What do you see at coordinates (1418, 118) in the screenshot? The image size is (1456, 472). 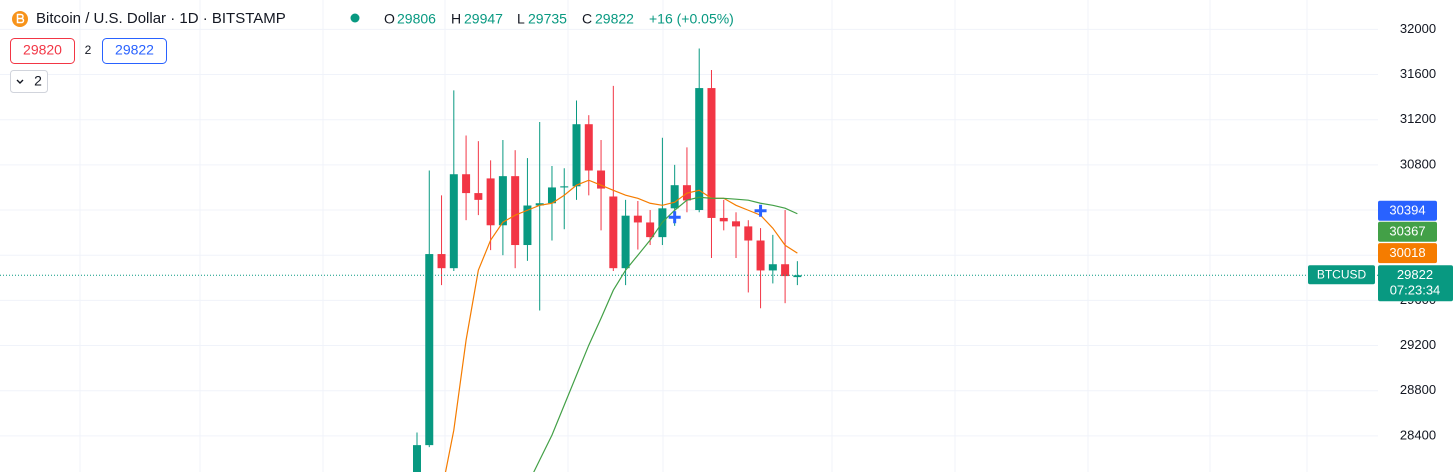 I see `y-tick-label: 31200` at bounding box center [1418, 118].